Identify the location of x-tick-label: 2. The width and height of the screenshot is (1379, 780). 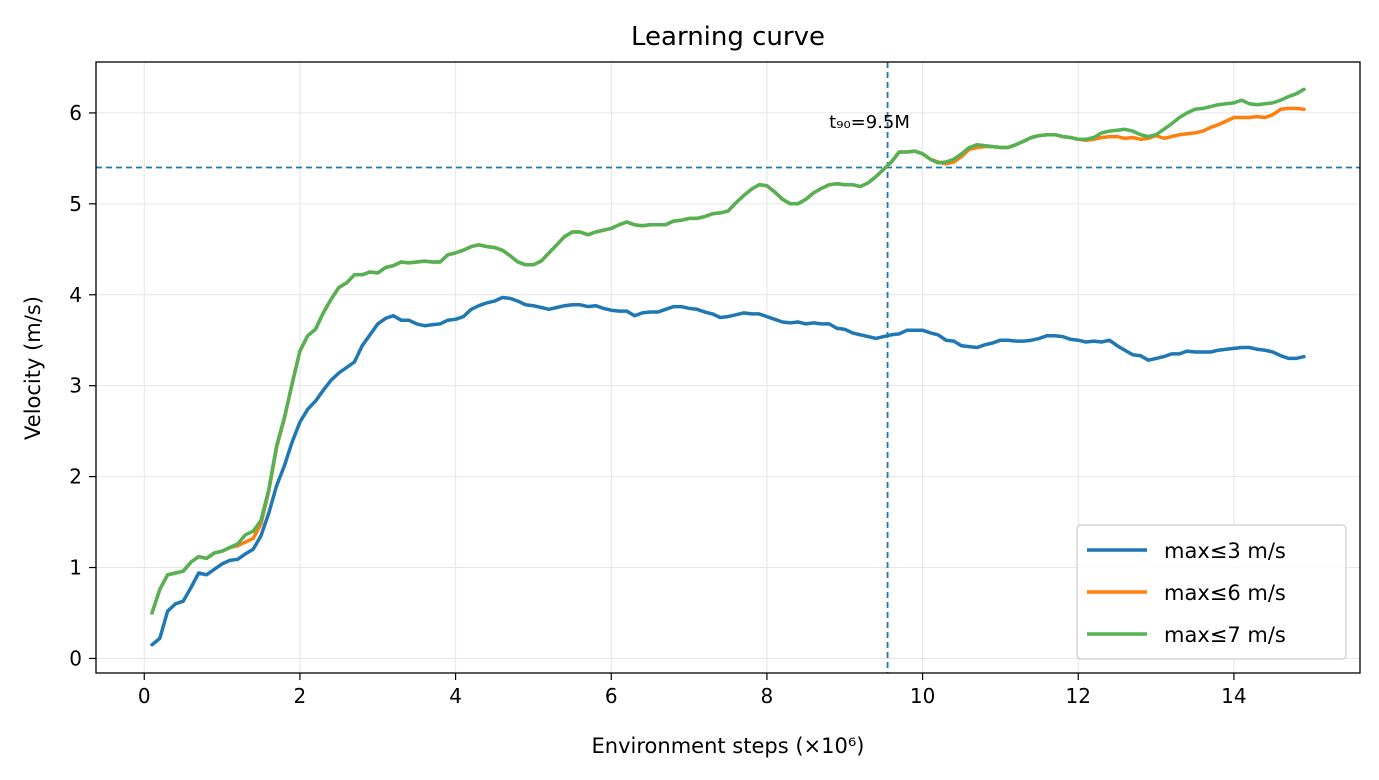
(300, 696).